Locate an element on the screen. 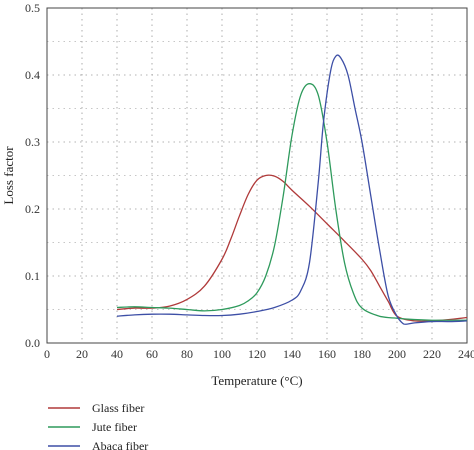 The width and height of the screenshot is (474, 450). y-tick-label: 0.0 is located at coordinates (32, 343).